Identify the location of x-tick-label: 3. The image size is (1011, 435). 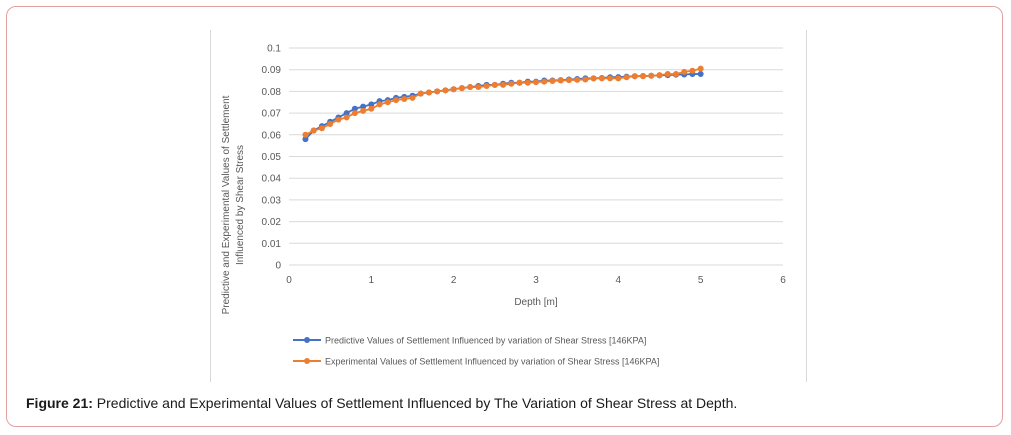
(536, 280).